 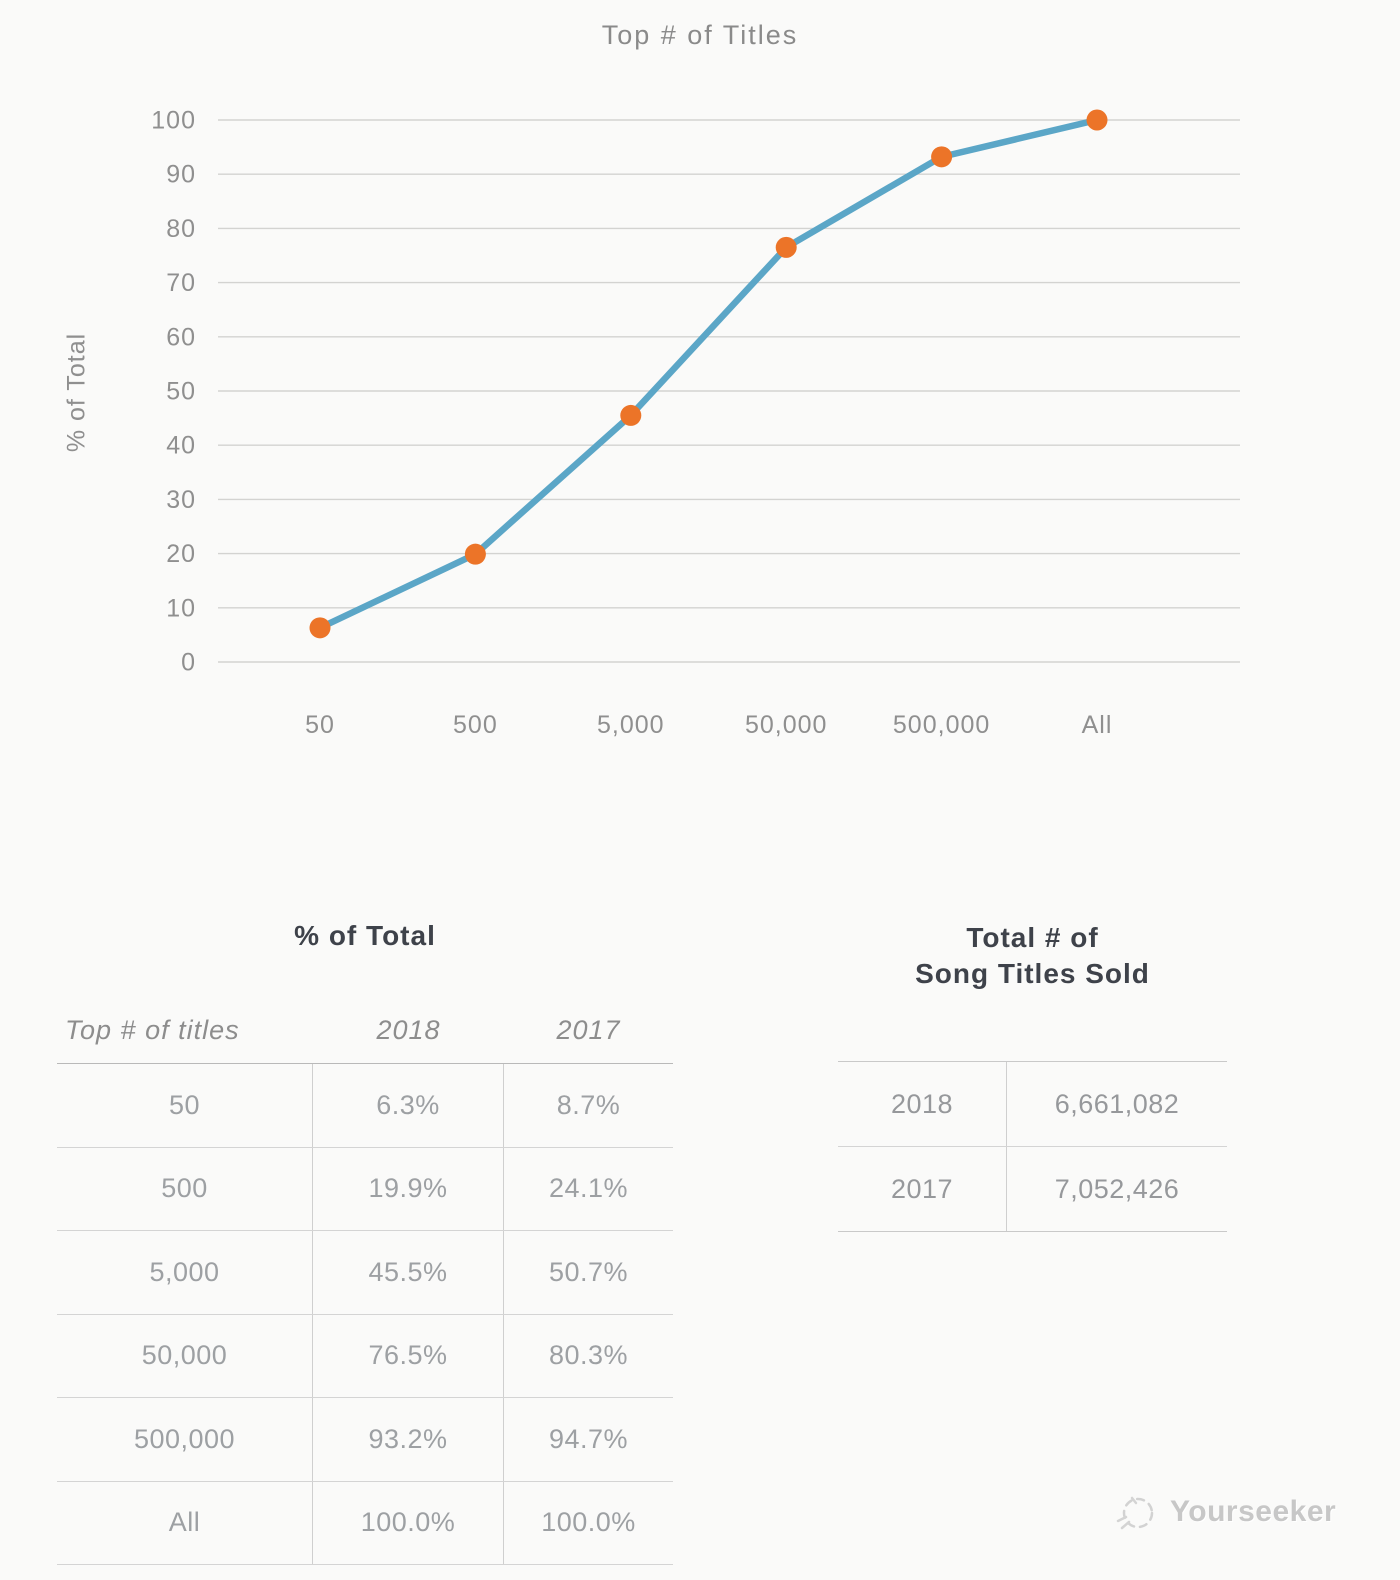 What do you see at coordinates (1097, 725) in the screenshot?
I see `x-tick-label: All` at bounding box center [1097, 725].